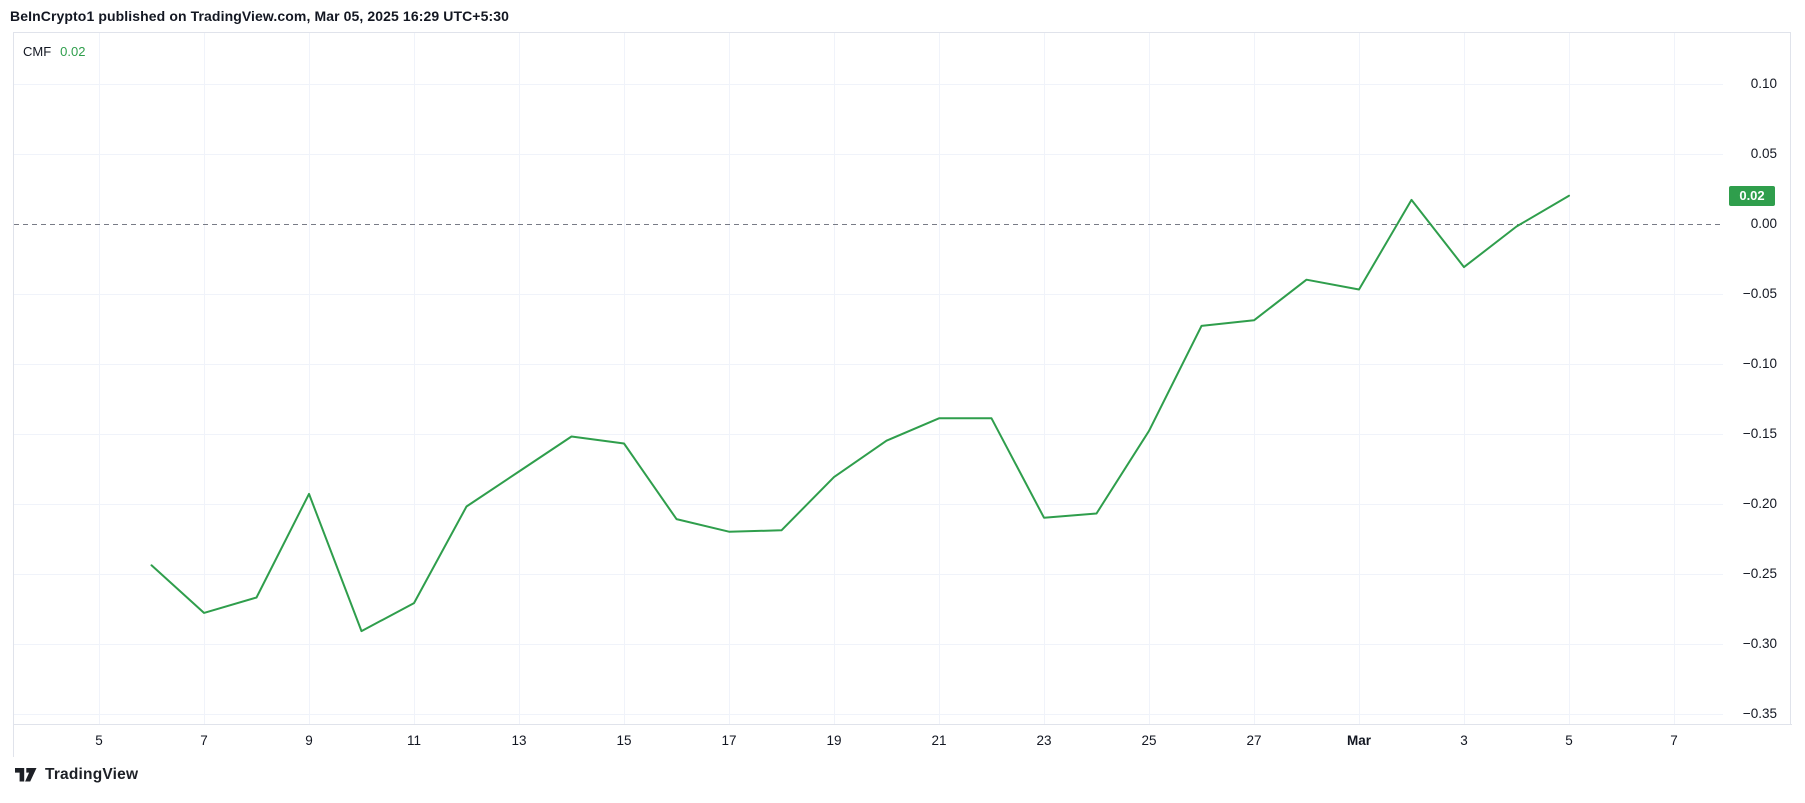 This screenshot has width=1805, height=803. Describe the element at coordinates (73, 51) in the screenshot. I see `indicator-value: 0.02` at that location.